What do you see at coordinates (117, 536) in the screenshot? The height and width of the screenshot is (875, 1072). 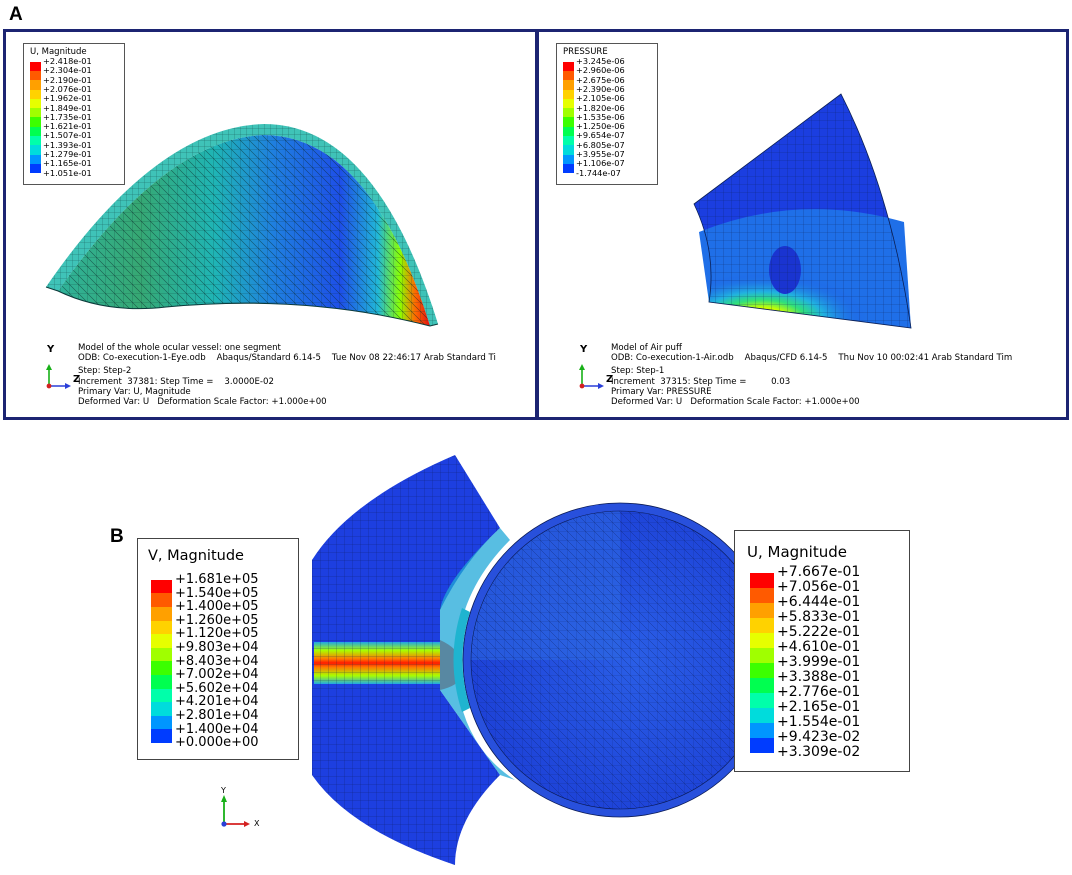 I see `panel-label-b: B` at bounding box center [117, 536].